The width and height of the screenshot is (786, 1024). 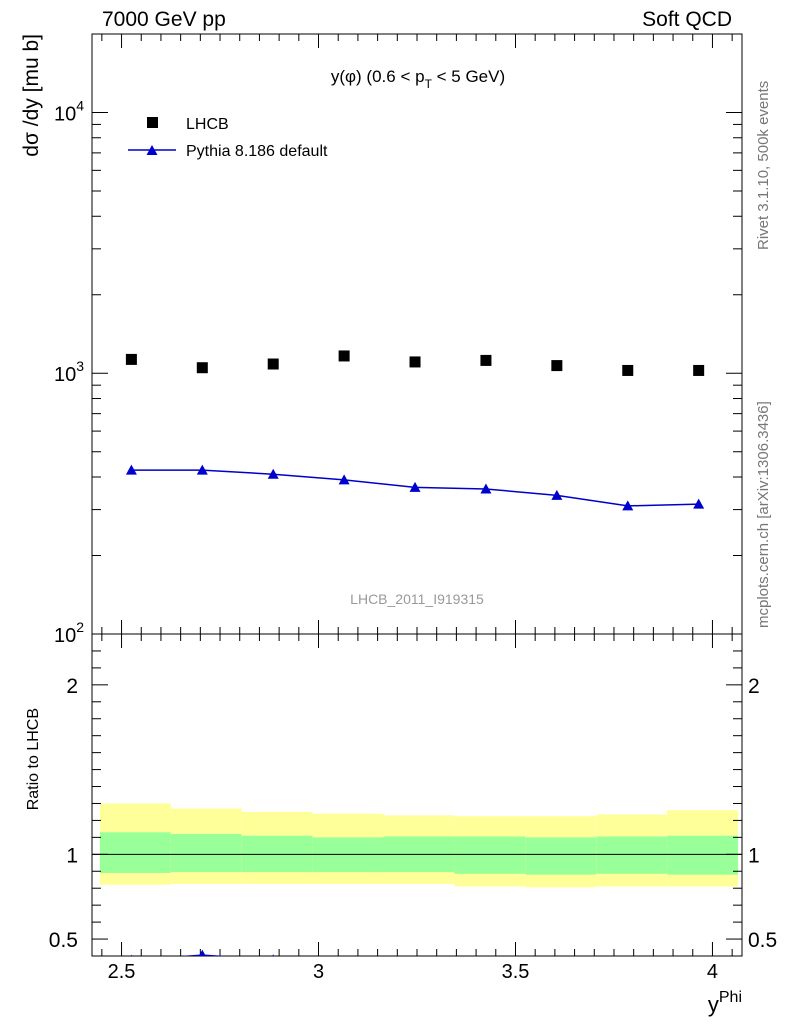 I want to click on ratio-series, so click(x=417, y=963).